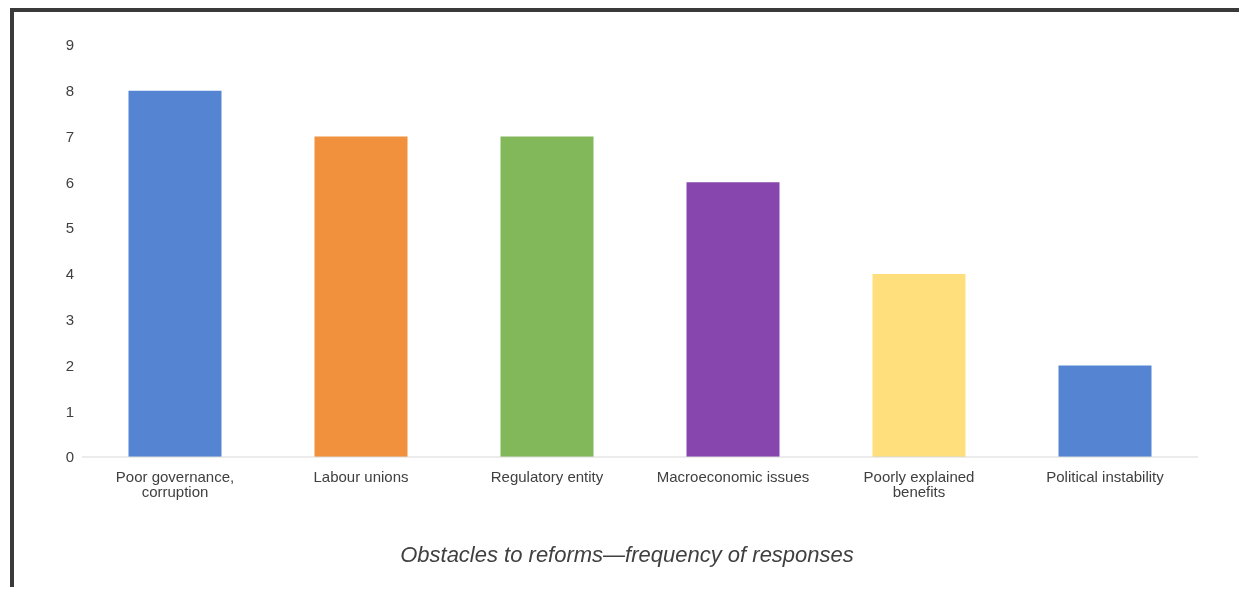 Image resolution: width=1239 pixels, height=598 pixels. I want to click on y-tick-label: 8, so click(69, 91).